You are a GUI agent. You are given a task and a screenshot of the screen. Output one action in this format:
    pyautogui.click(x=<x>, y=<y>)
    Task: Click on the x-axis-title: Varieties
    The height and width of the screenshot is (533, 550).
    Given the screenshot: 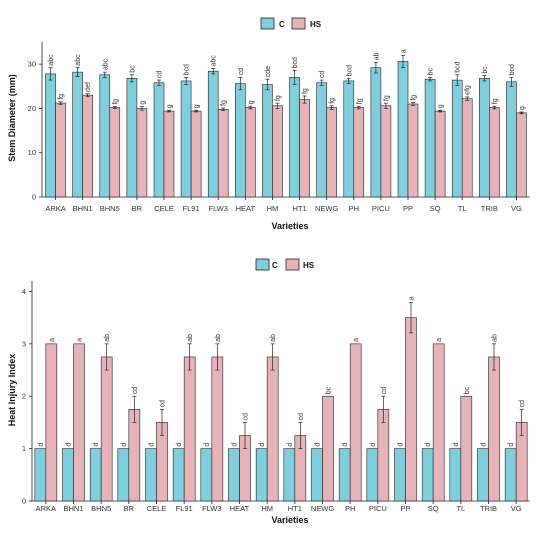 What is the action you would take?
    pyautogui.click(x=289, y=520)
    